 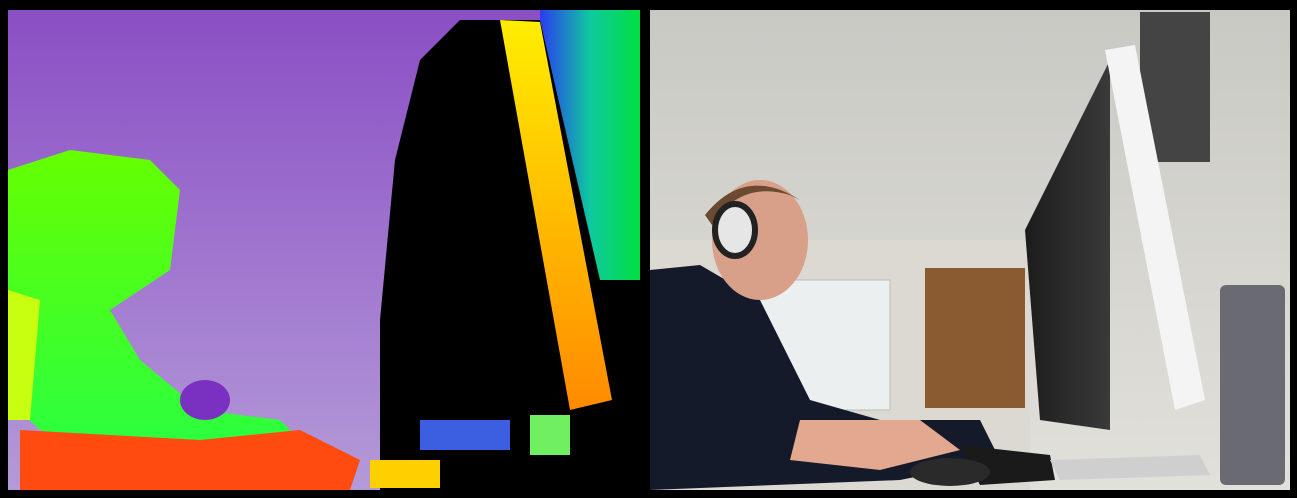 I want to click on person-hand, so click(x=875, y=445).